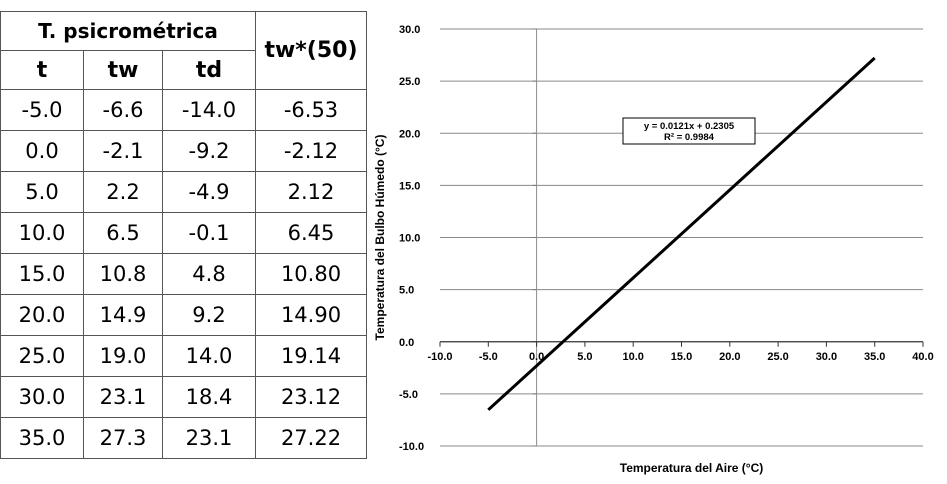  Describe the element at coordinates (409, 82) in the screenshot. I see `y-tick-label: 25.0` at that location.